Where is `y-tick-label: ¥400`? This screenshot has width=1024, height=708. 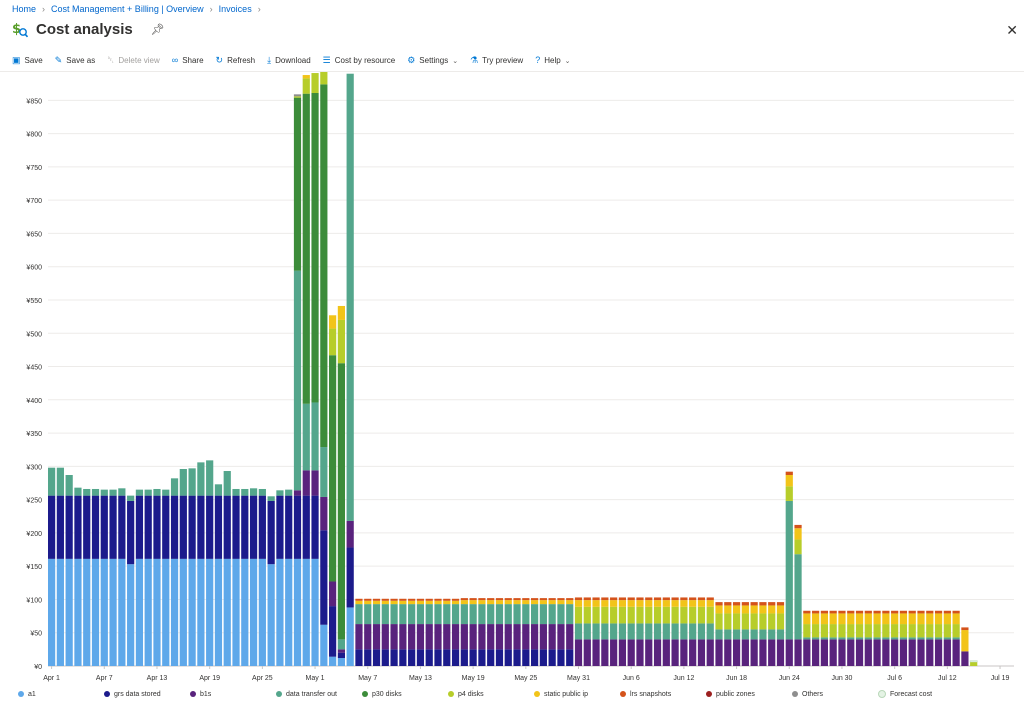 y-tick-label: ¥400 is located at coordinates (34, 401).